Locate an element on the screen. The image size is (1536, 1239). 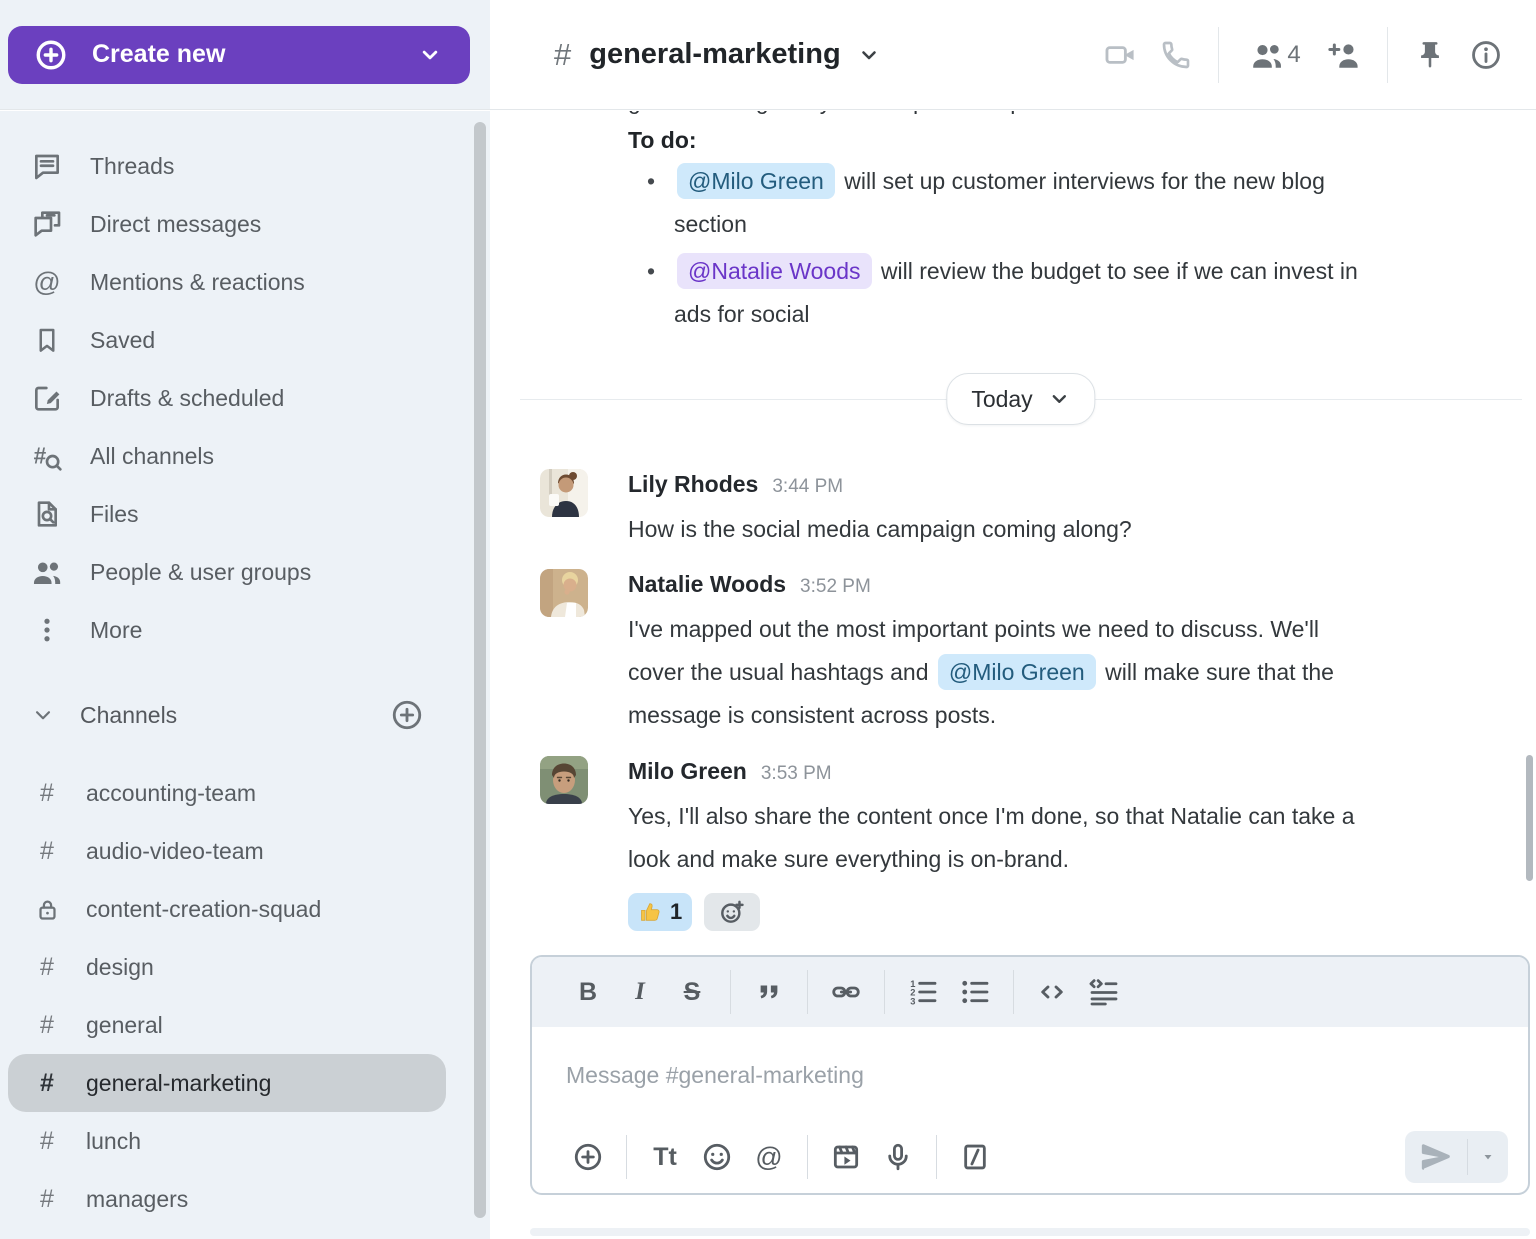
channels-section-header: Channels is located at coordinates (245, 715).